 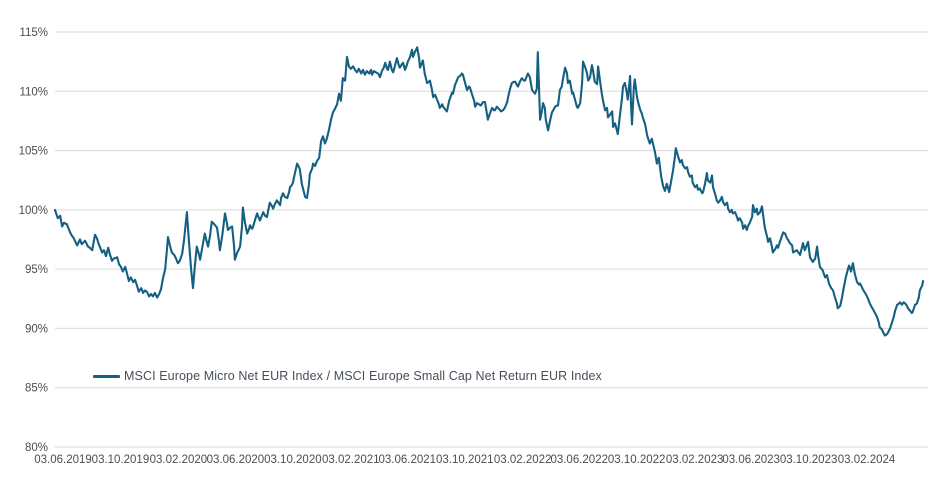 What do you see at coordinates (36, 329) in the screenshot?
I see `y-tick-label: 90%` at bounding box center [36, 329].